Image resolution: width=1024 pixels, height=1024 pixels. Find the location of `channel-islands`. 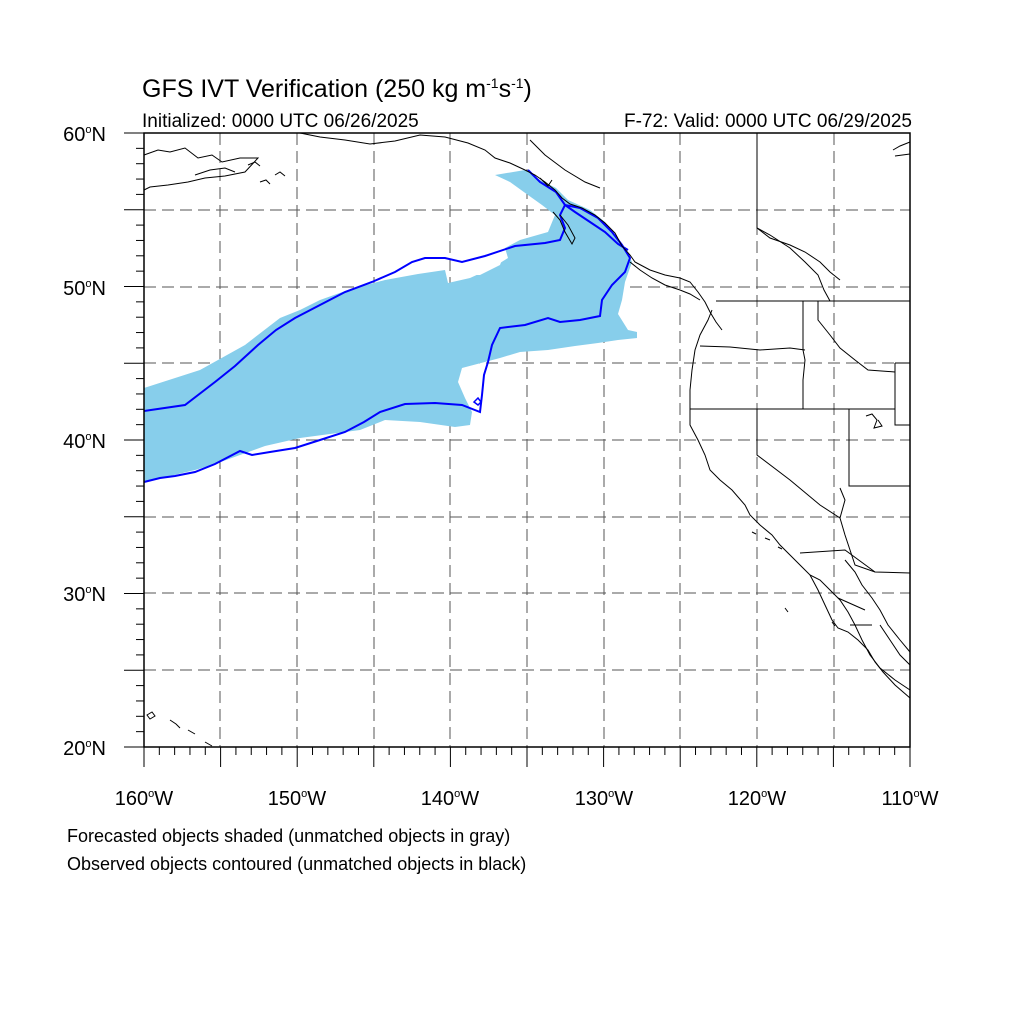

channel-islands is located at coordinates (767, 540).